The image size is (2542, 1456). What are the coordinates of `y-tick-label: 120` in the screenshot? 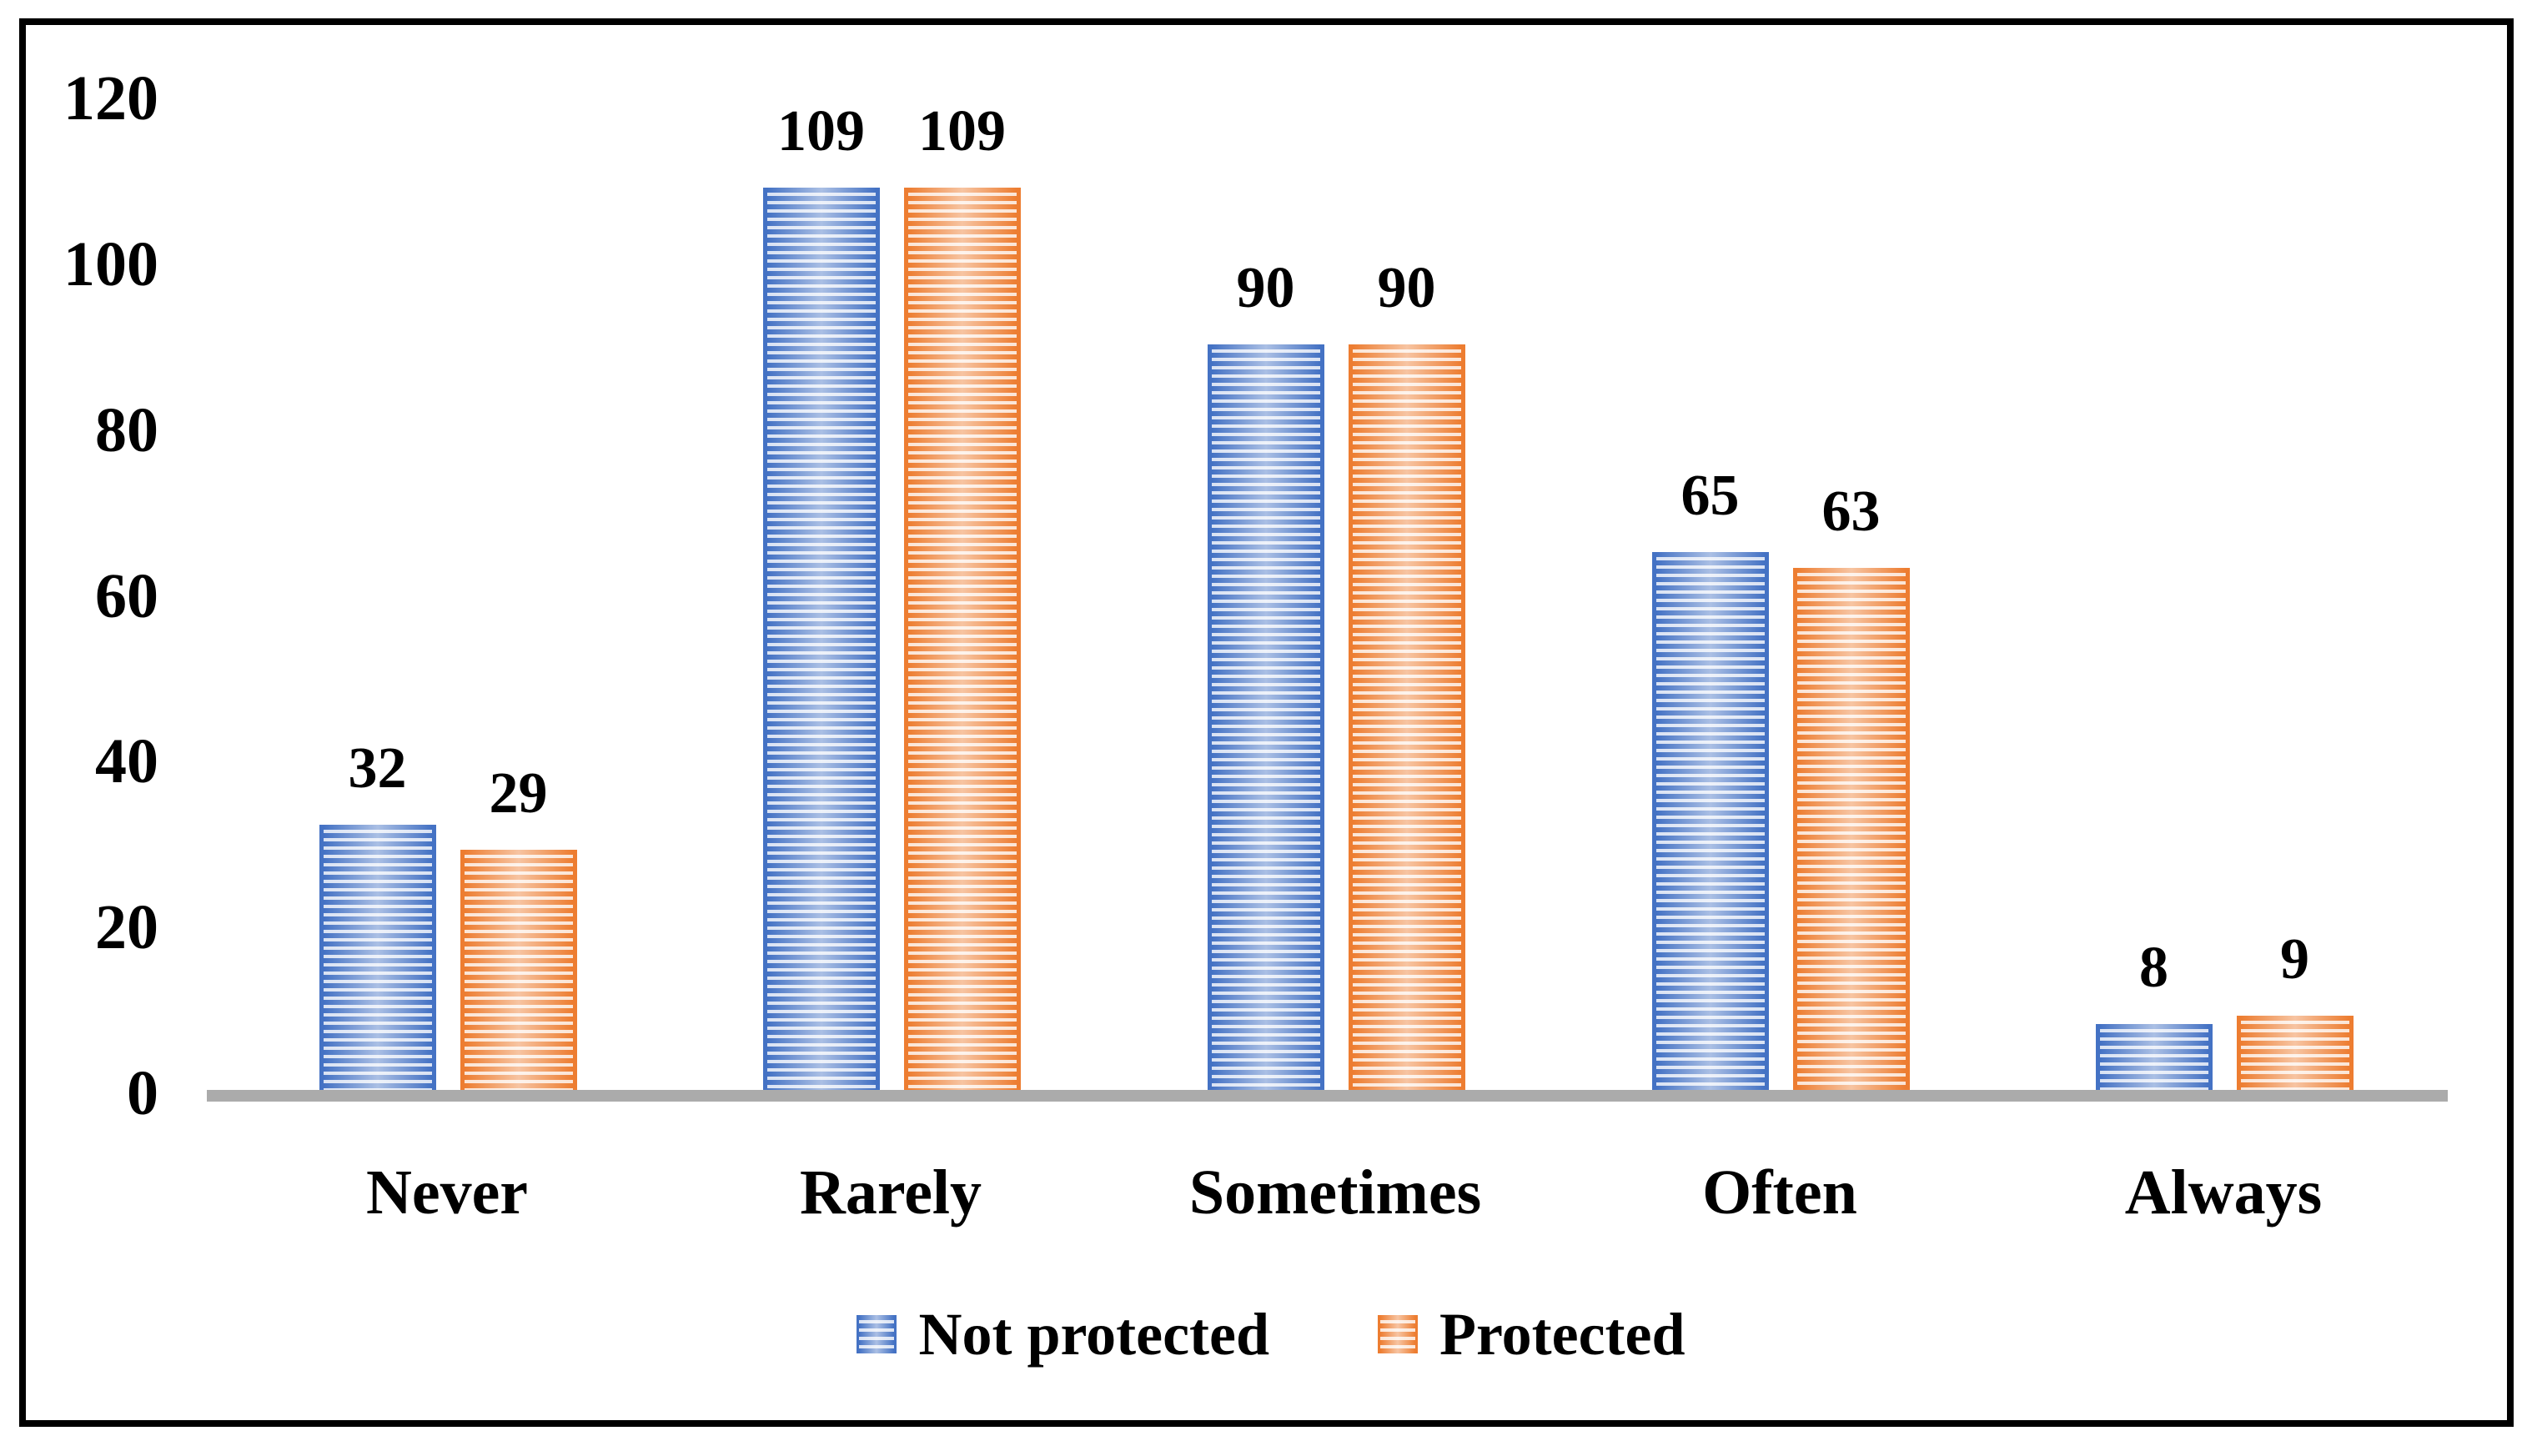 It's located at (110, 98).